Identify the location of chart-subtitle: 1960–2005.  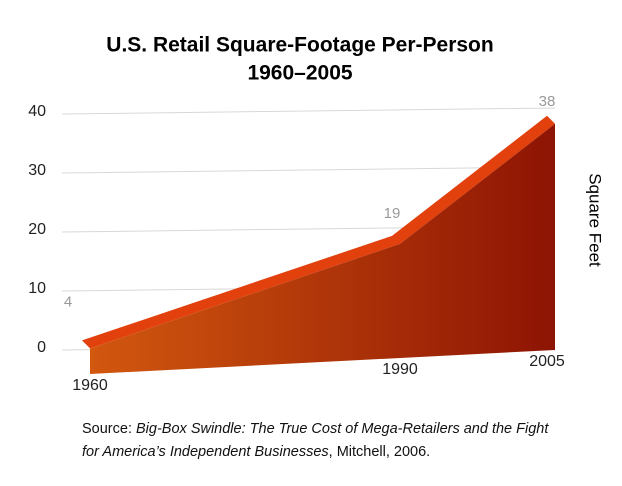
(299, 73).